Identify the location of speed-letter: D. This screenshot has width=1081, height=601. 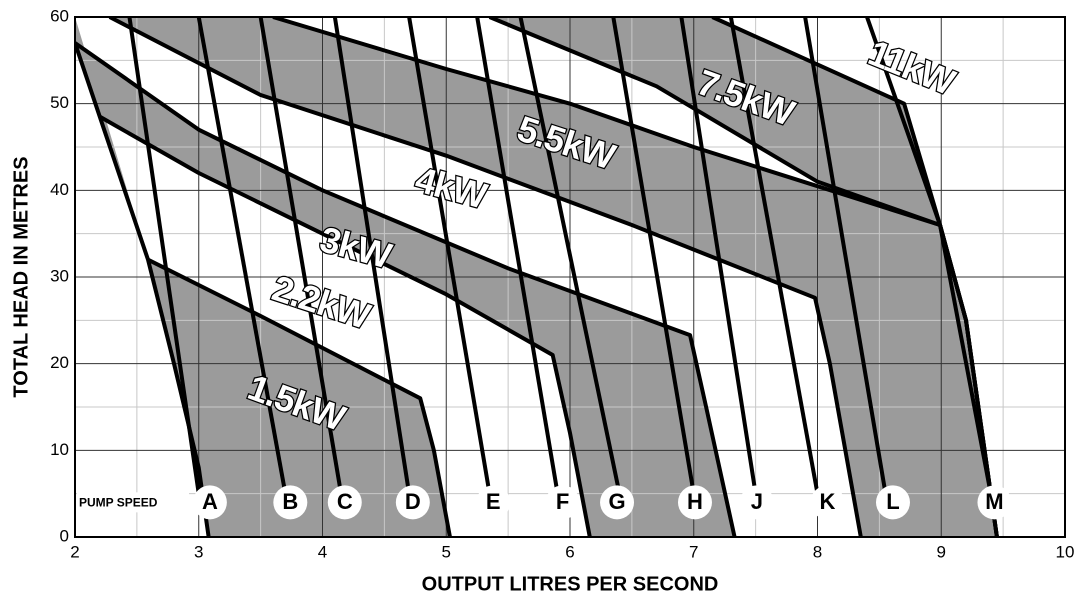
(413, 501).